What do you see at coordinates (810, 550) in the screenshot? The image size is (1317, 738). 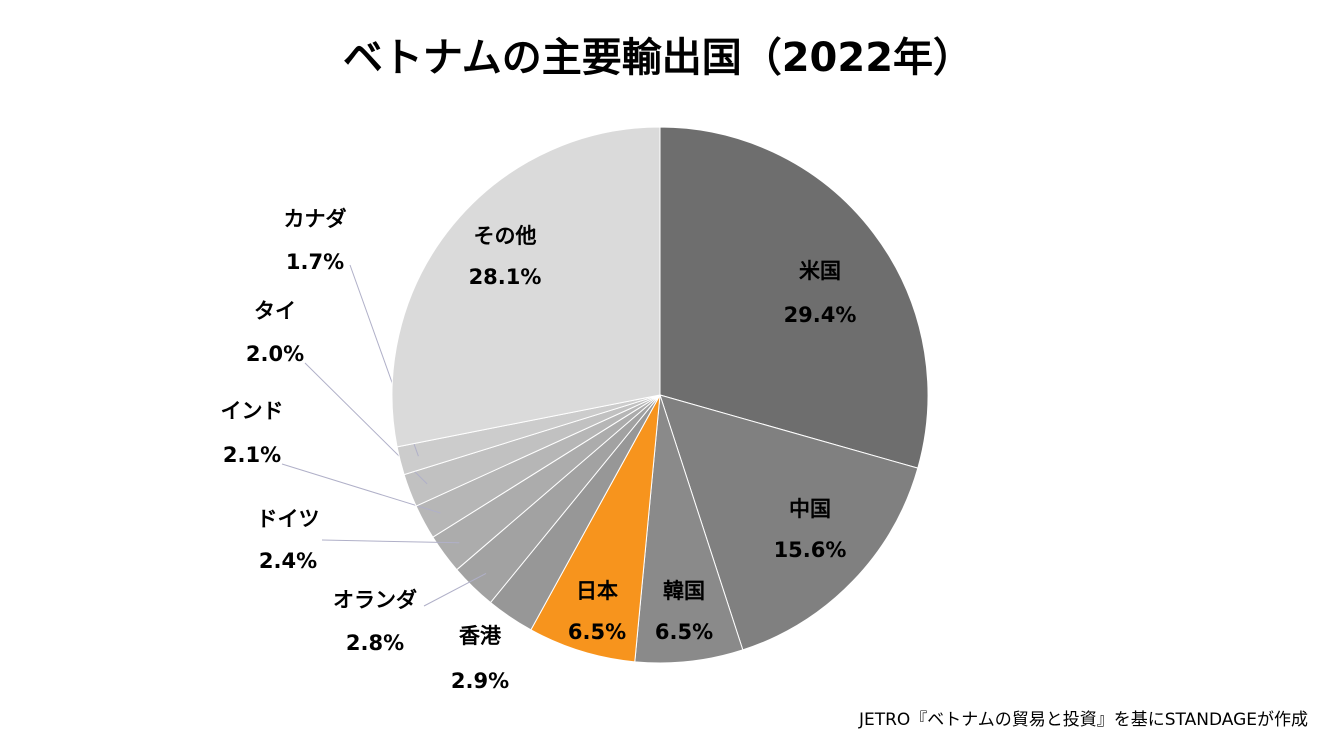 I see `value-label: 15.6%` at bounding box center [810, 550].